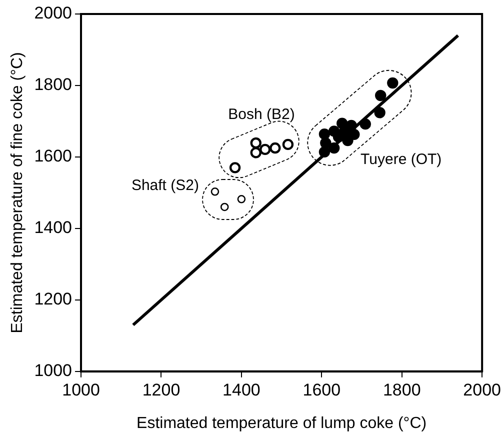 The width and height of the screenshot is (504, 441). I want to click on x-axis-title: Estimated temperature of lump coke (°C), so click(281, 423).